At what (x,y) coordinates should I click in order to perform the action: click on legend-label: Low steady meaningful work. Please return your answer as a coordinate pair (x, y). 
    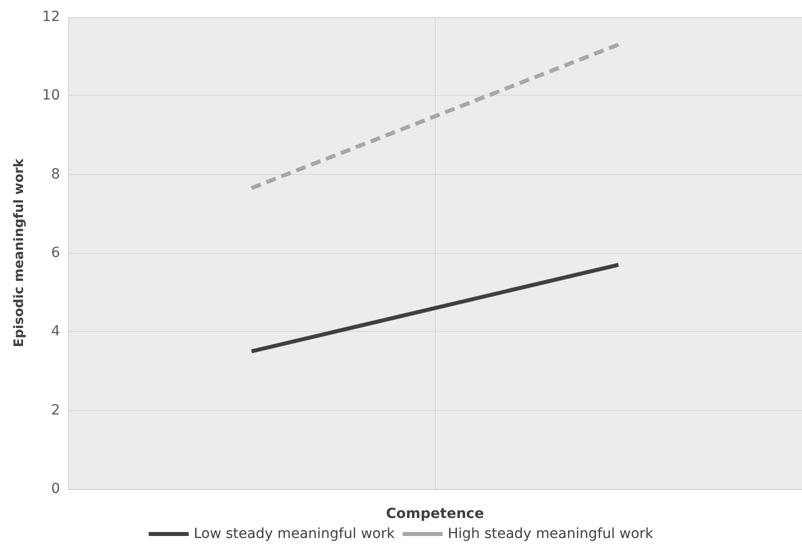
    Looking at the image, I should click on (295, 534).